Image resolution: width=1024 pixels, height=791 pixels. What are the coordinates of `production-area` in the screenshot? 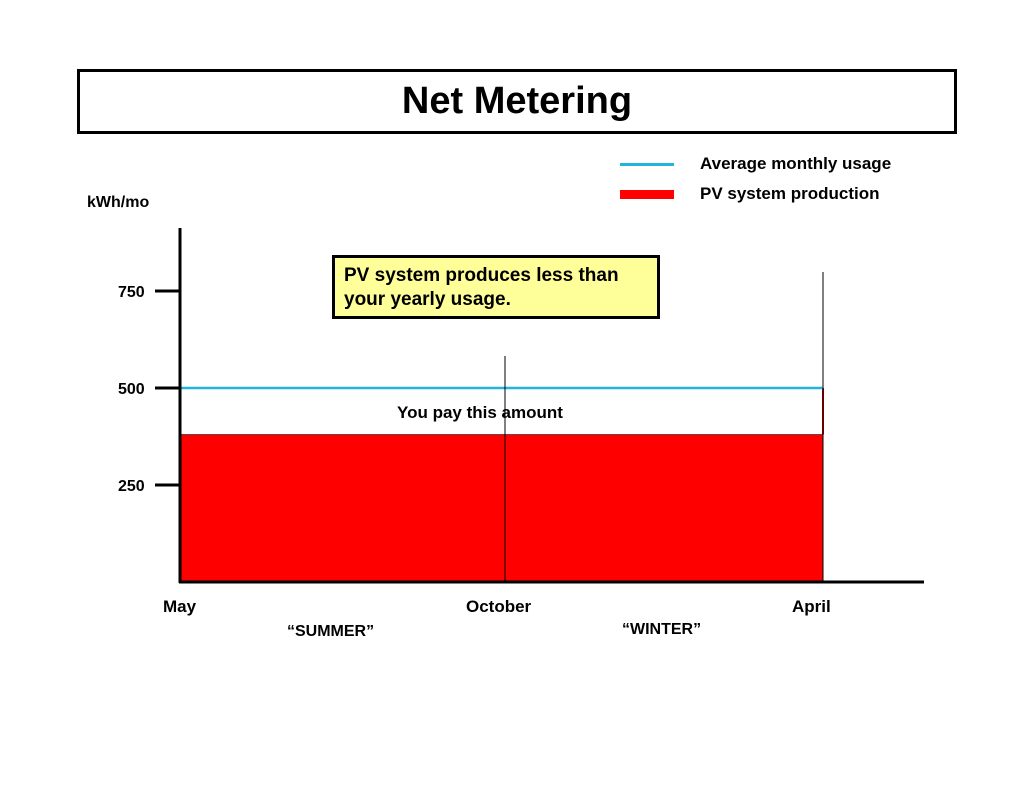 It's located at (501, 508).